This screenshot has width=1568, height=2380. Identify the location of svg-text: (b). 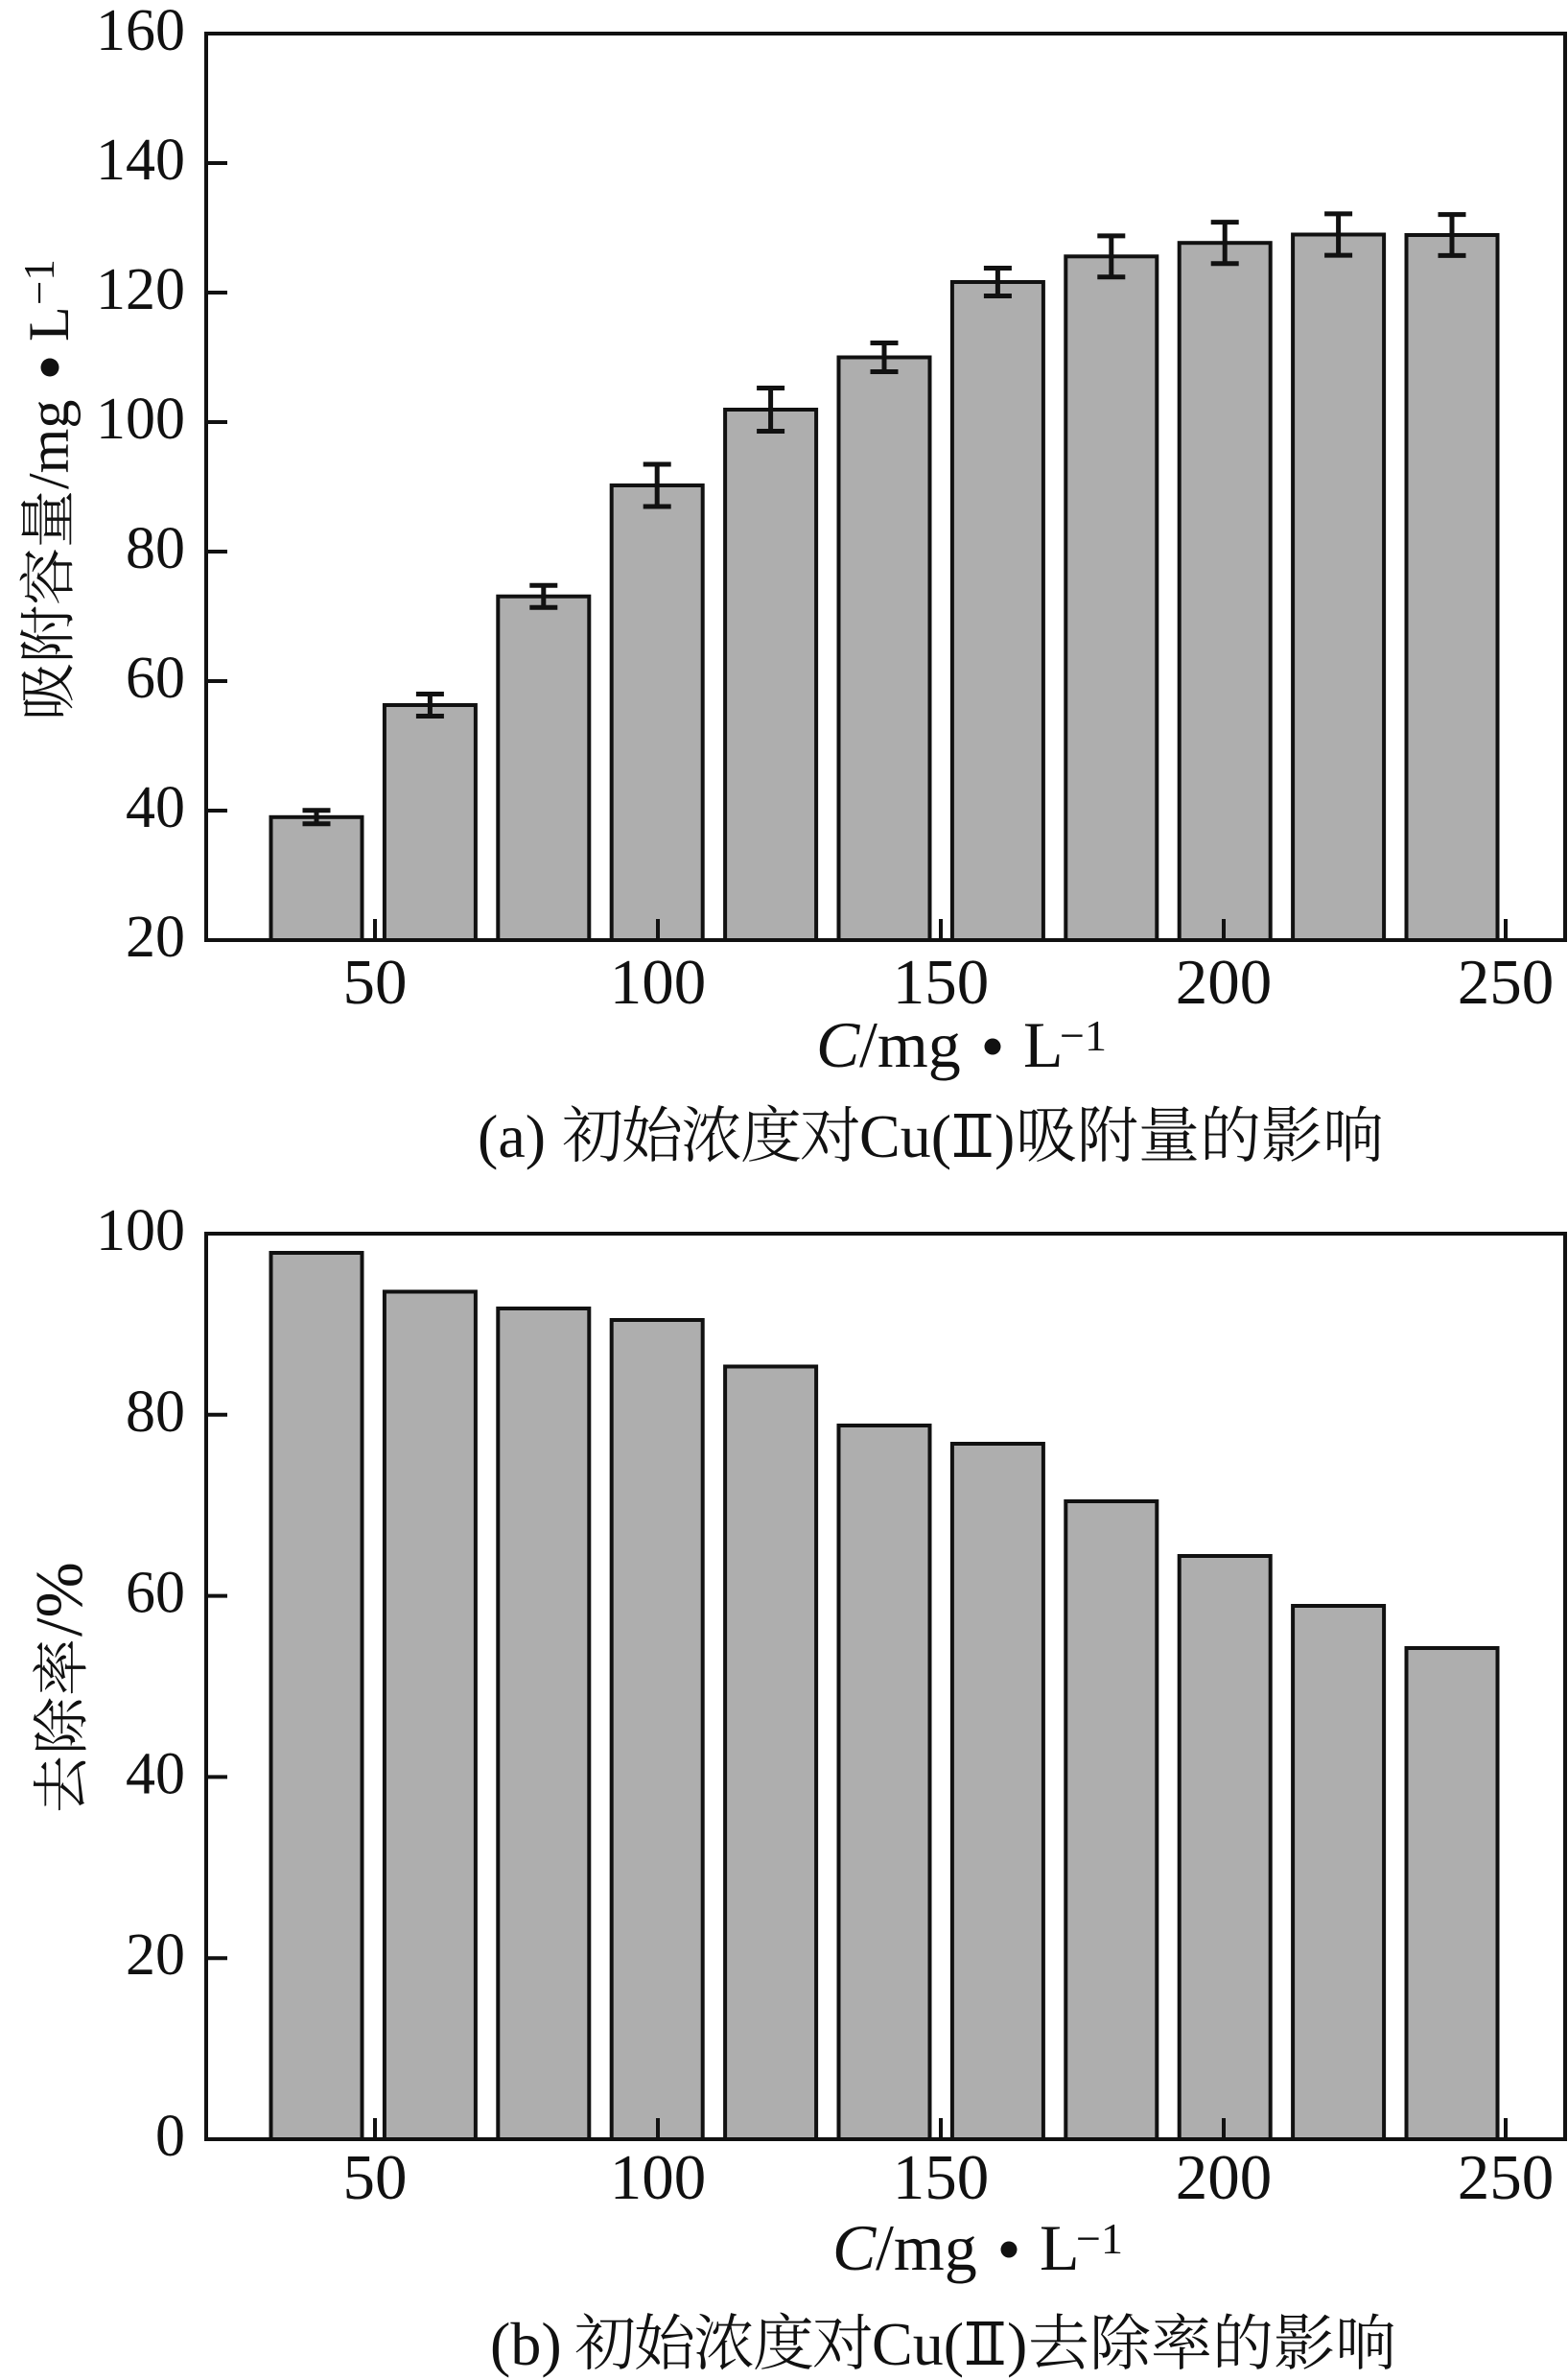
(526, 2344).